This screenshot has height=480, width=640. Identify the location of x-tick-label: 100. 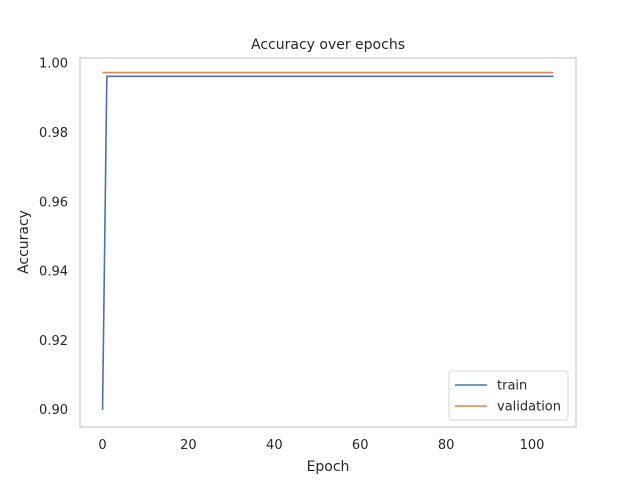
(532, 445).